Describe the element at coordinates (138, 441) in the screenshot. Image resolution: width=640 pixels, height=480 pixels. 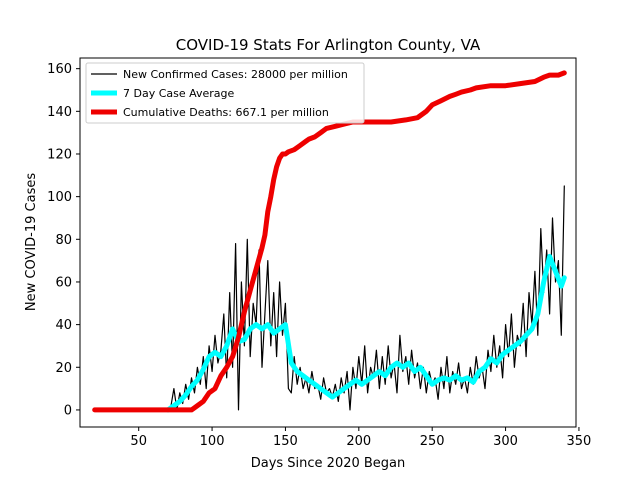
I see `x-tick-label: 50` at that location.